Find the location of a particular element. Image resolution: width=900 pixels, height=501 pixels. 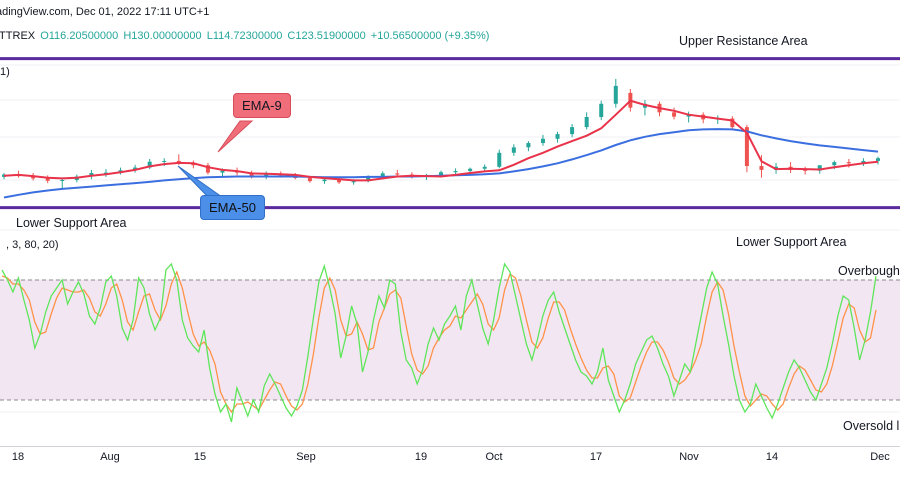

header-high: H130.00000000 is located at coordinates (162, 36).